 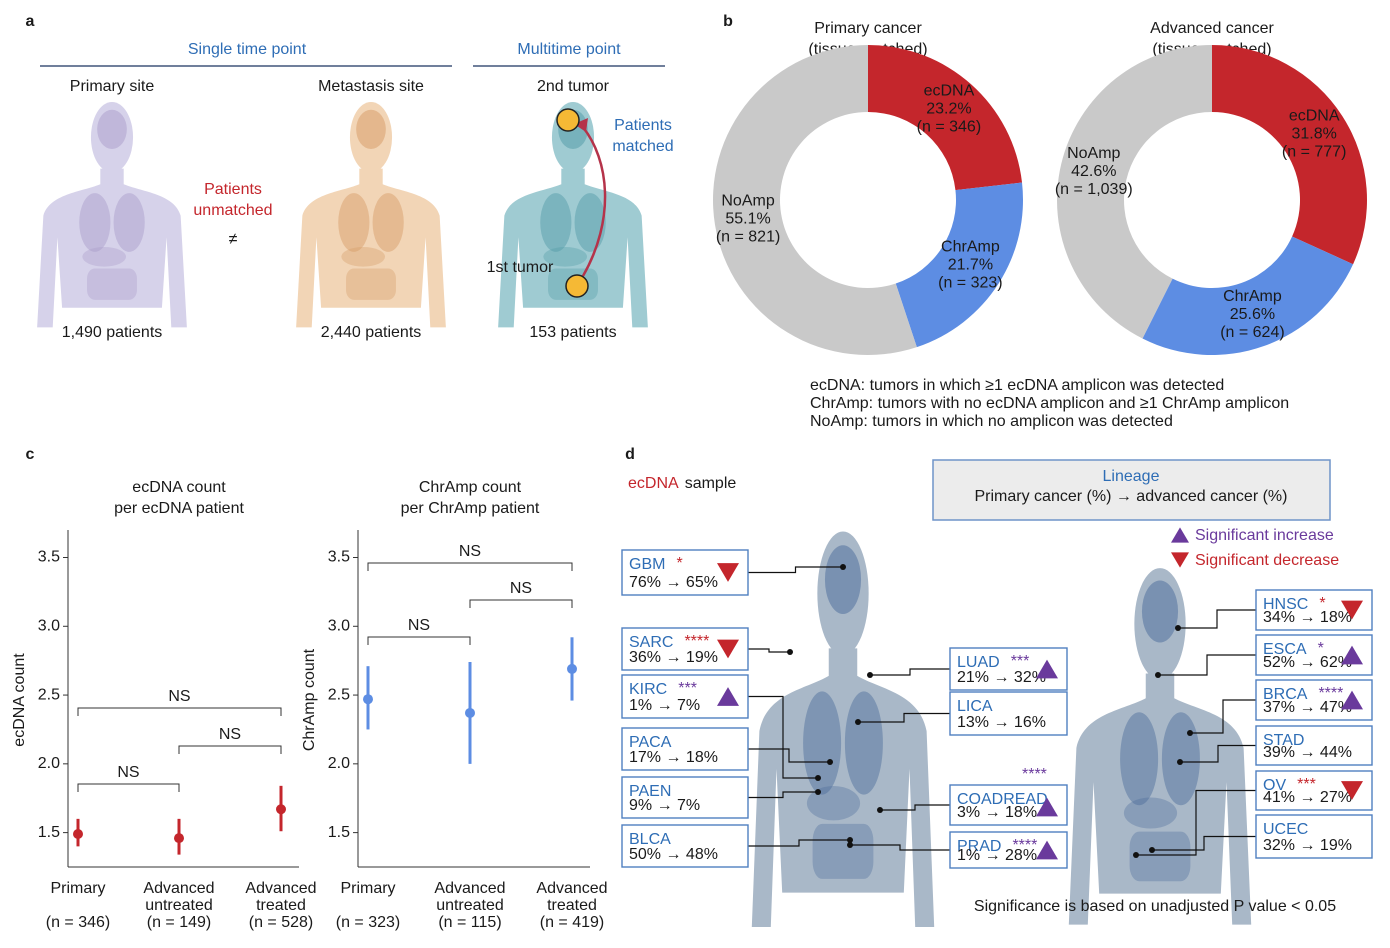 I want to click on lineage-change: 1% → 7%, so click(x=664, y=705).